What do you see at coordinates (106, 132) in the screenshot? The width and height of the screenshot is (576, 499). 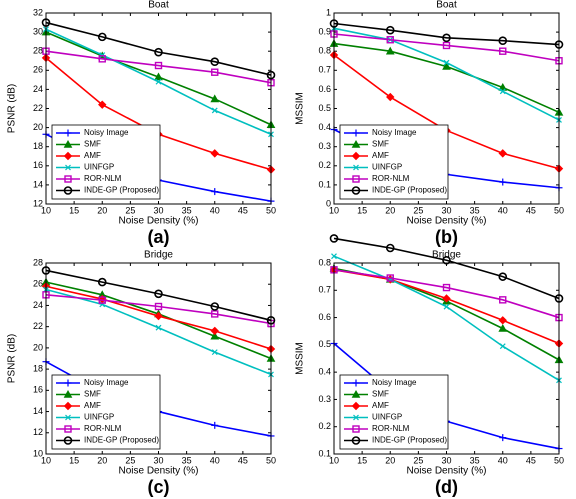 I see `legend-label: Noisy Image` at bounding box center [106, 132].